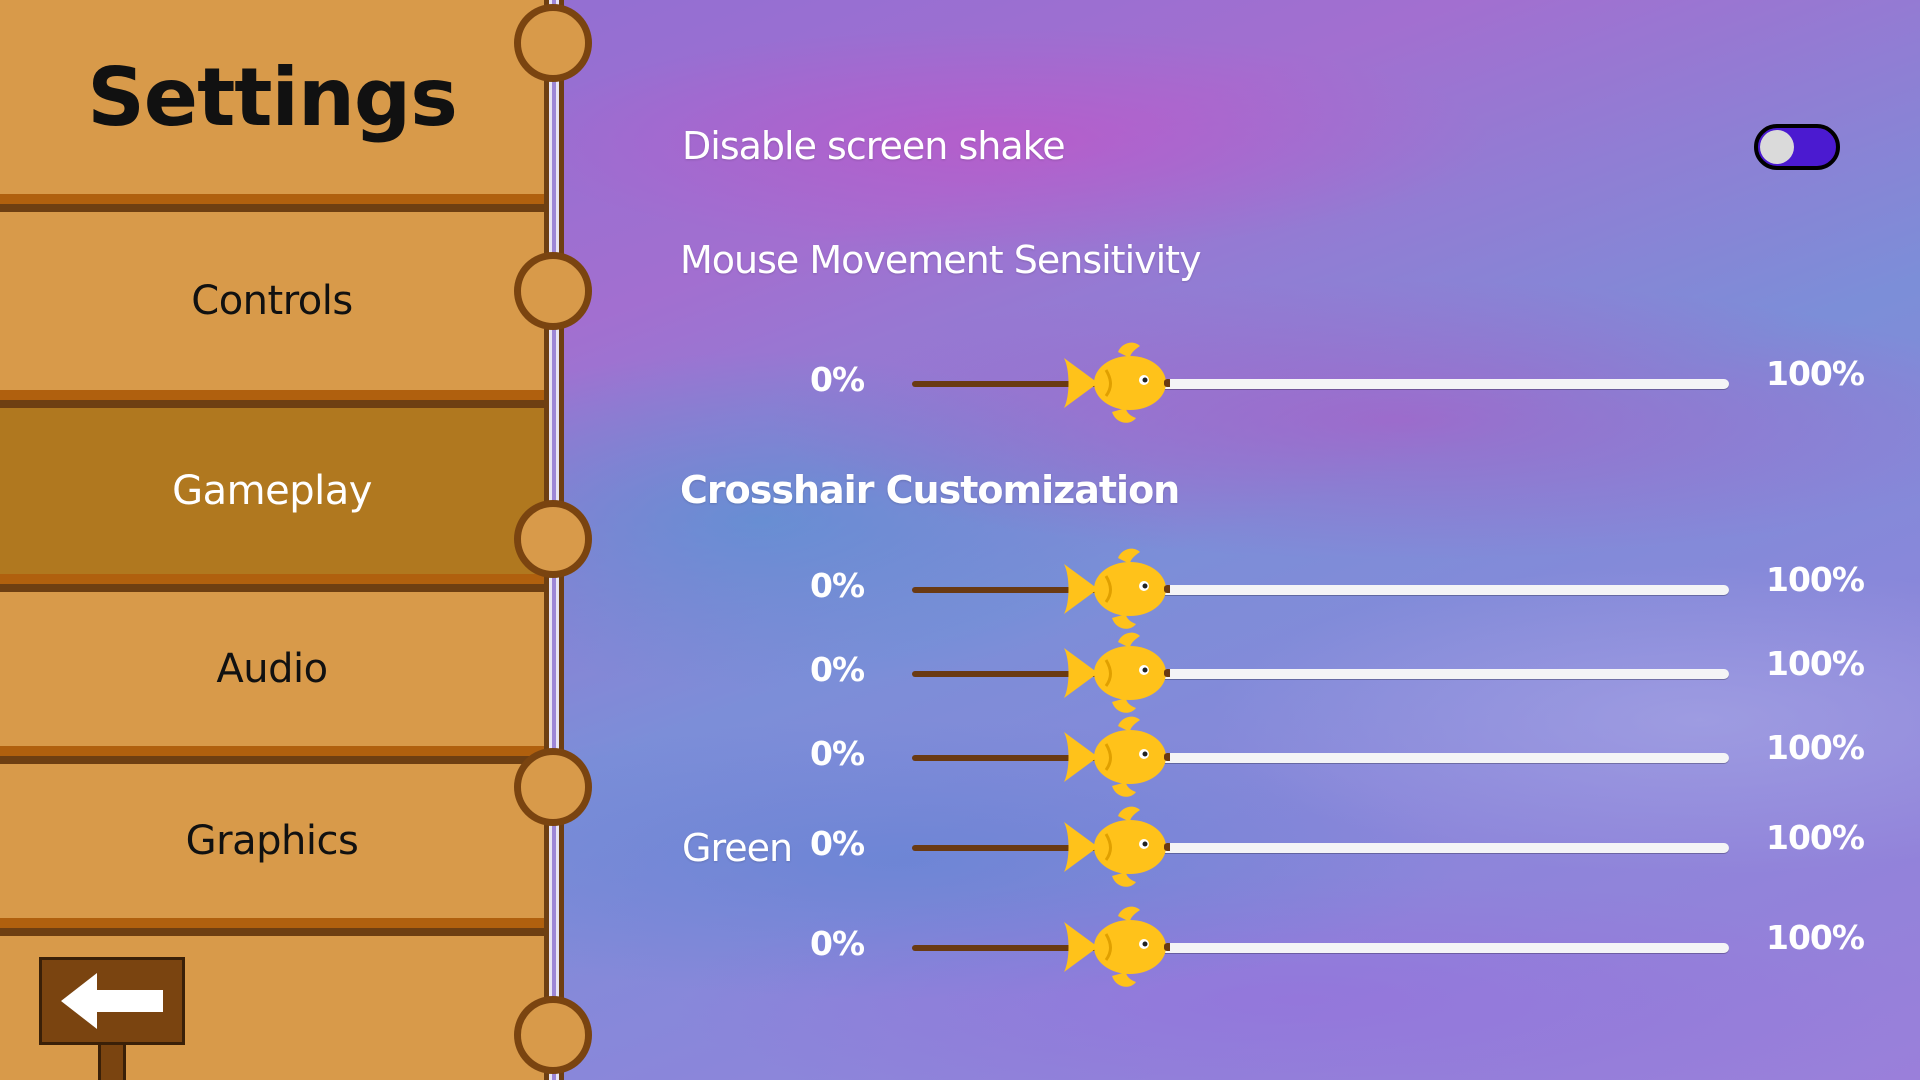  I want to click on mouse-sensitivity-slider: 0% 100%, so click(960, 385).